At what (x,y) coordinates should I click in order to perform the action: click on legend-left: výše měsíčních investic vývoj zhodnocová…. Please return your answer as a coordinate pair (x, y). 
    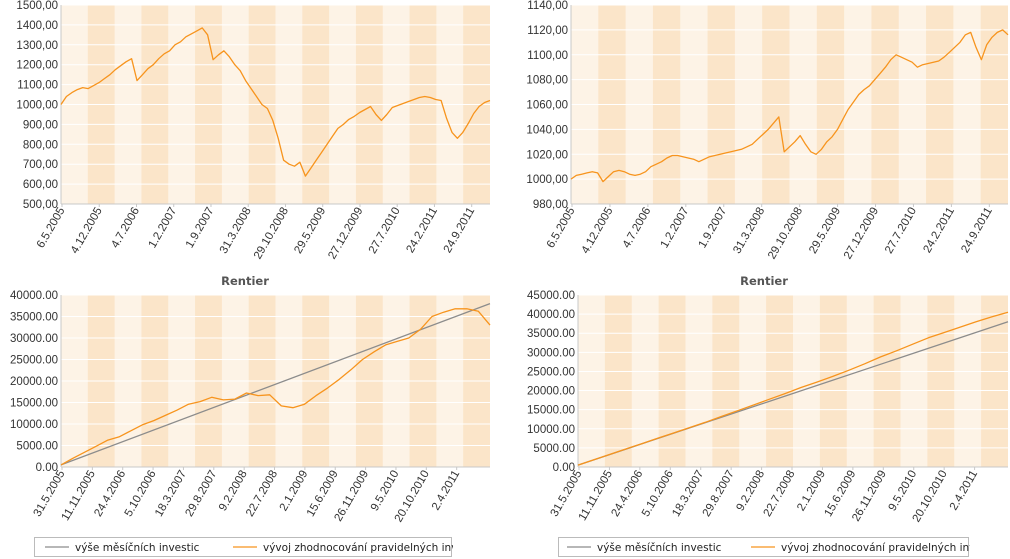
    Looking at the image, I should click on (243, 547).